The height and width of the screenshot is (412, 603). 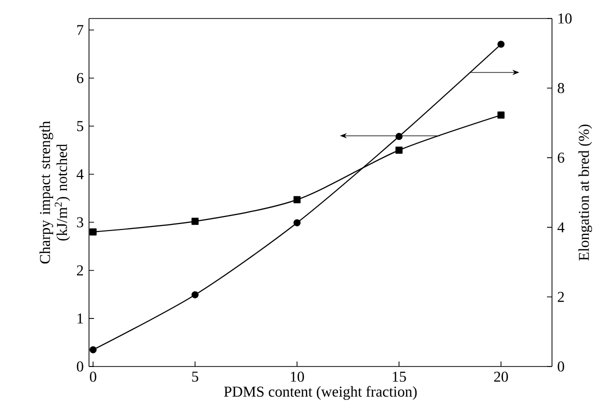 What do you see at coordinates (297, 377) in the screenshot?
I see `x-tick-label: 10` at bounding box center [297, 377].